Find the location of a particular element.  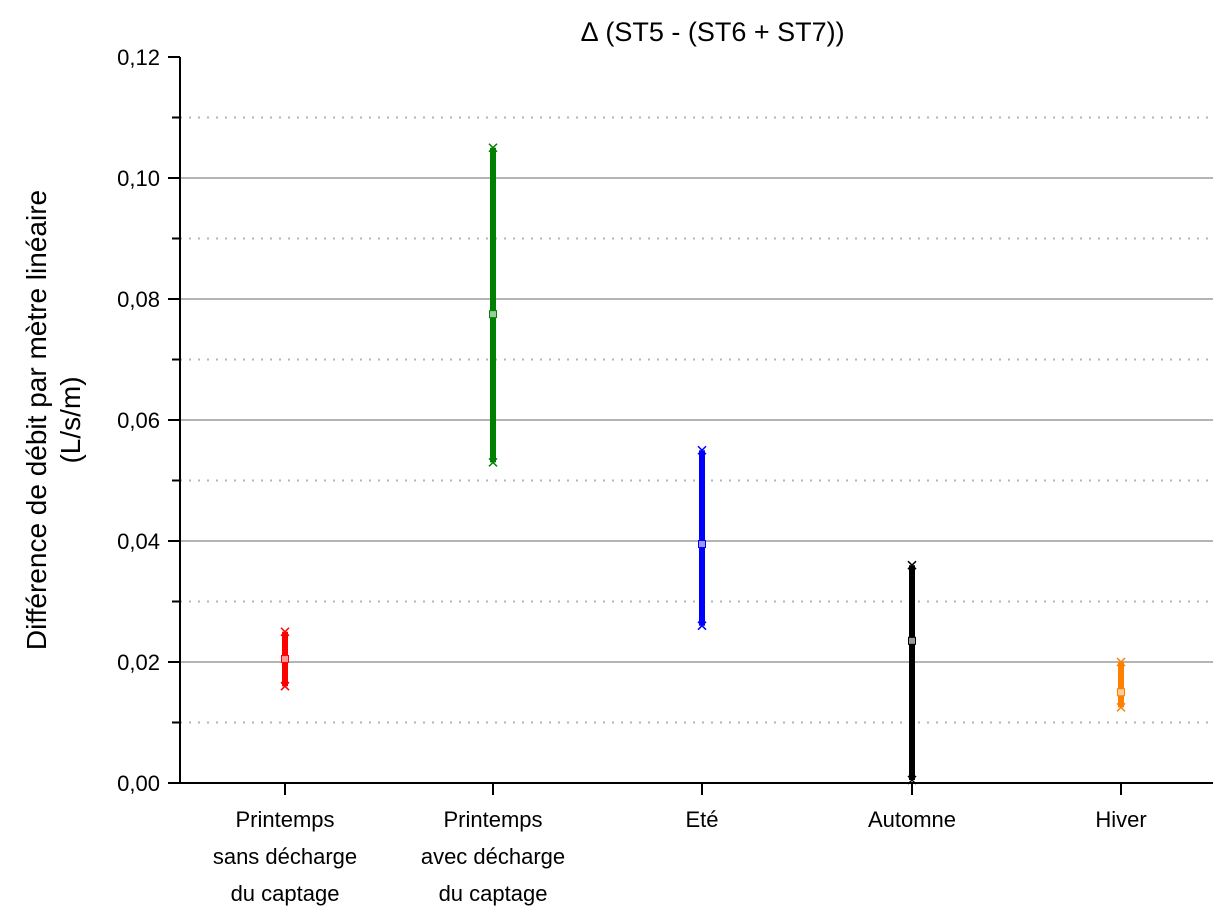

x-tick-label: sans décharge is located at coordinates (285, 856).